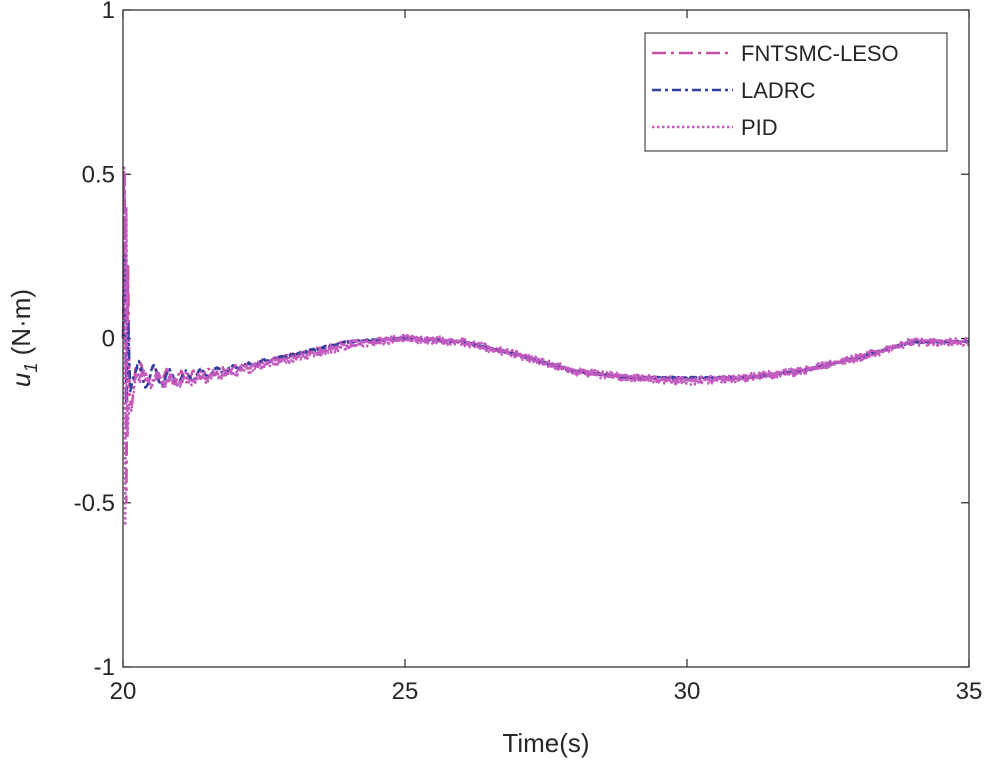  Describe the element at coordinates (687, 691) in the screenshot. I see `x-tick-label: 30` at that location.